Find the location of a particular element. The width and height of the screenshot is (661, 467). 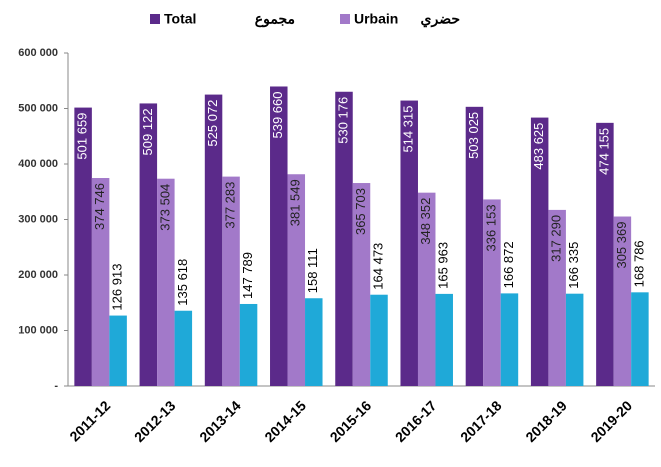

data-label: 381 549 is located at coordinates (295, 202).